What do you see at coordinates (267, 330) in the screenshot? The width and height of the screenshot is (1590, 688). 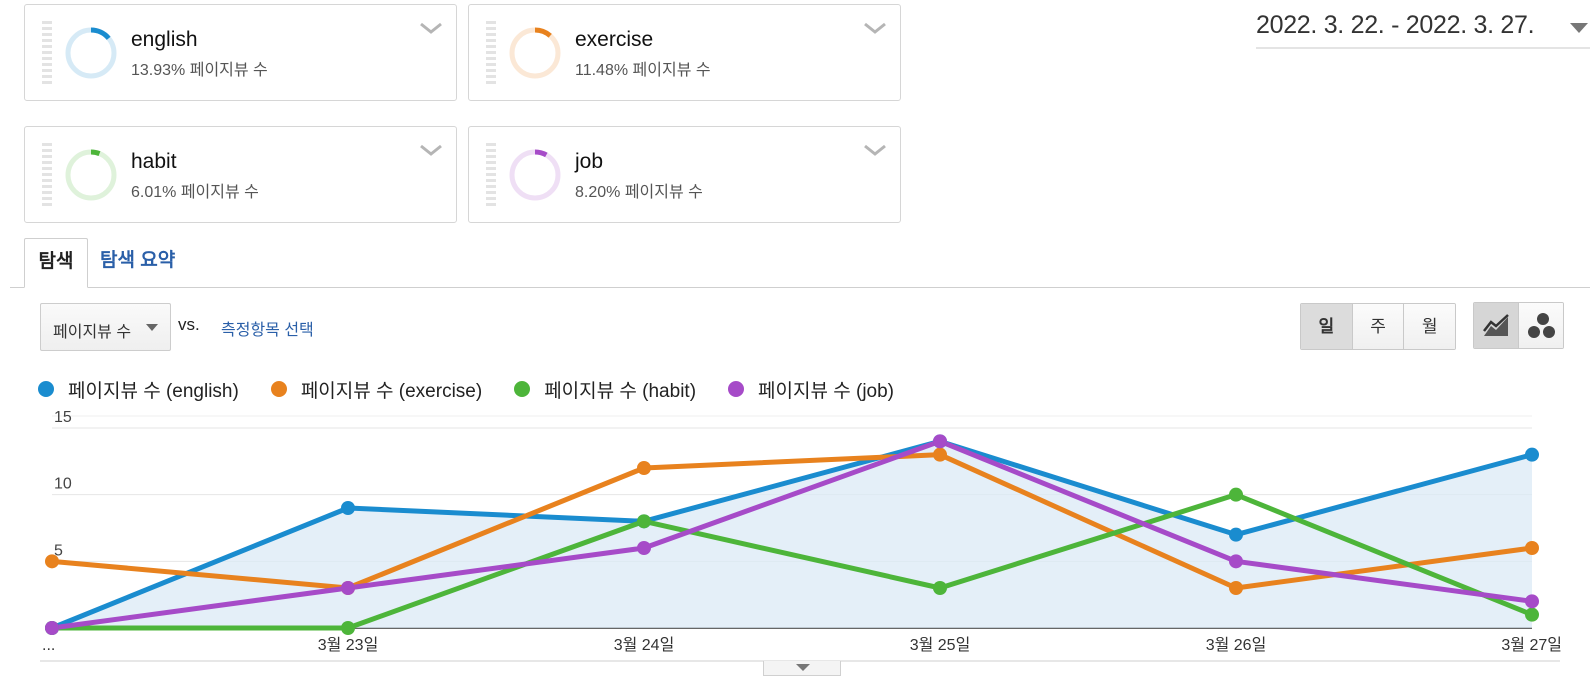 I see `select-metric-link: 측정항목 선택` at bounding box center [267, 330].